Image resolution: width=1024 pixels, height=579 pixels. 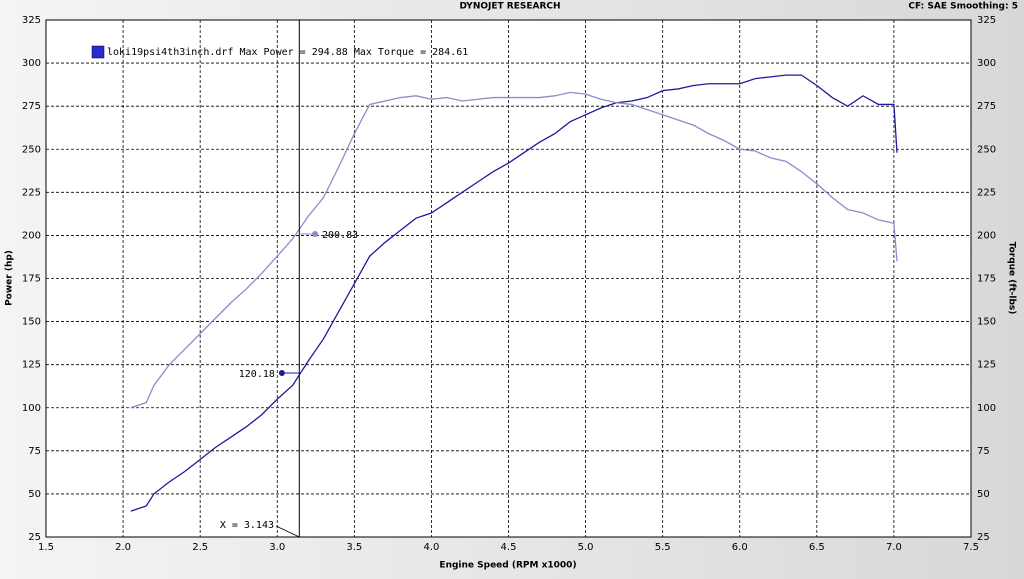 I want to click on x-tick-label: 2.5, so click(x=200, y=547).